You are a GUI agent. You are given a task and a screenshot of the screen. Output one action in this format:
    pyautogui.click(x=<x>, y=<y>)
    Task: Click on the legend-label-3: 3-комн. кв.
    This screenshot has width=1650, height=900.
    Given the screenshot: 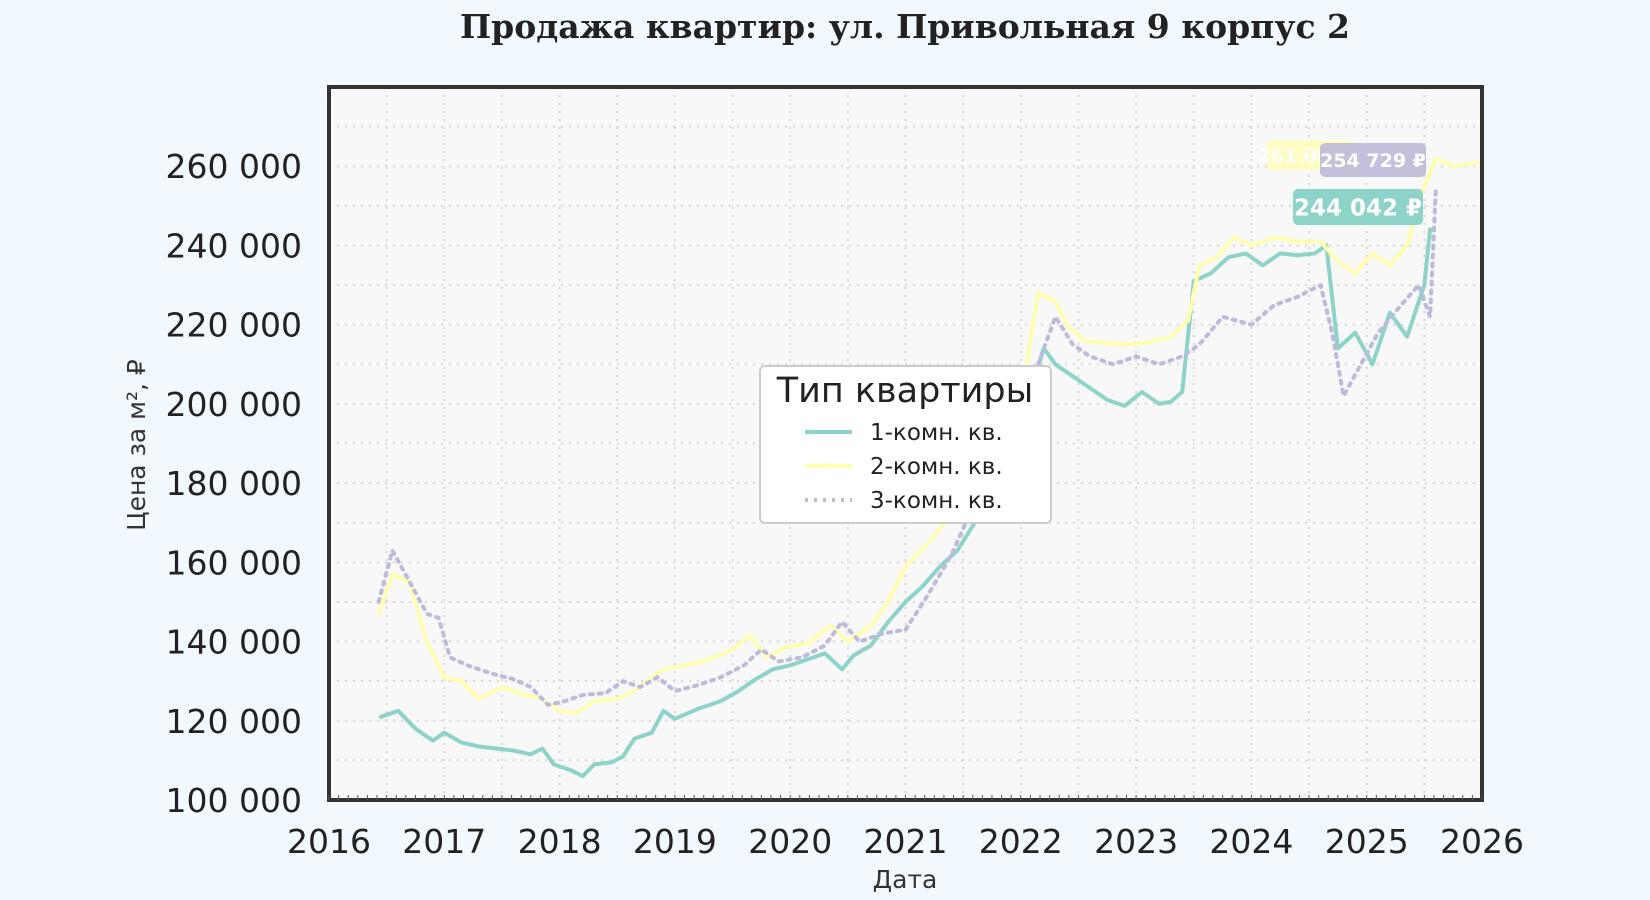 What is the action you would take?
    pyautogui.click(x=936, y=501)
    